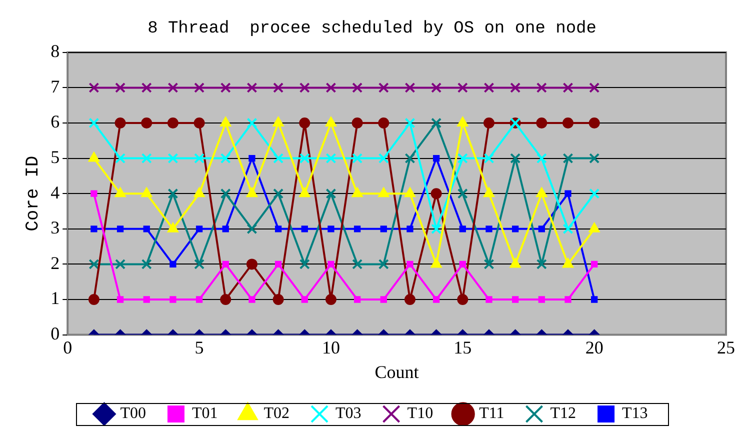  I want to click on chart-title: 8 Thread procee scheduled by OS on one node, so click(372, 29).